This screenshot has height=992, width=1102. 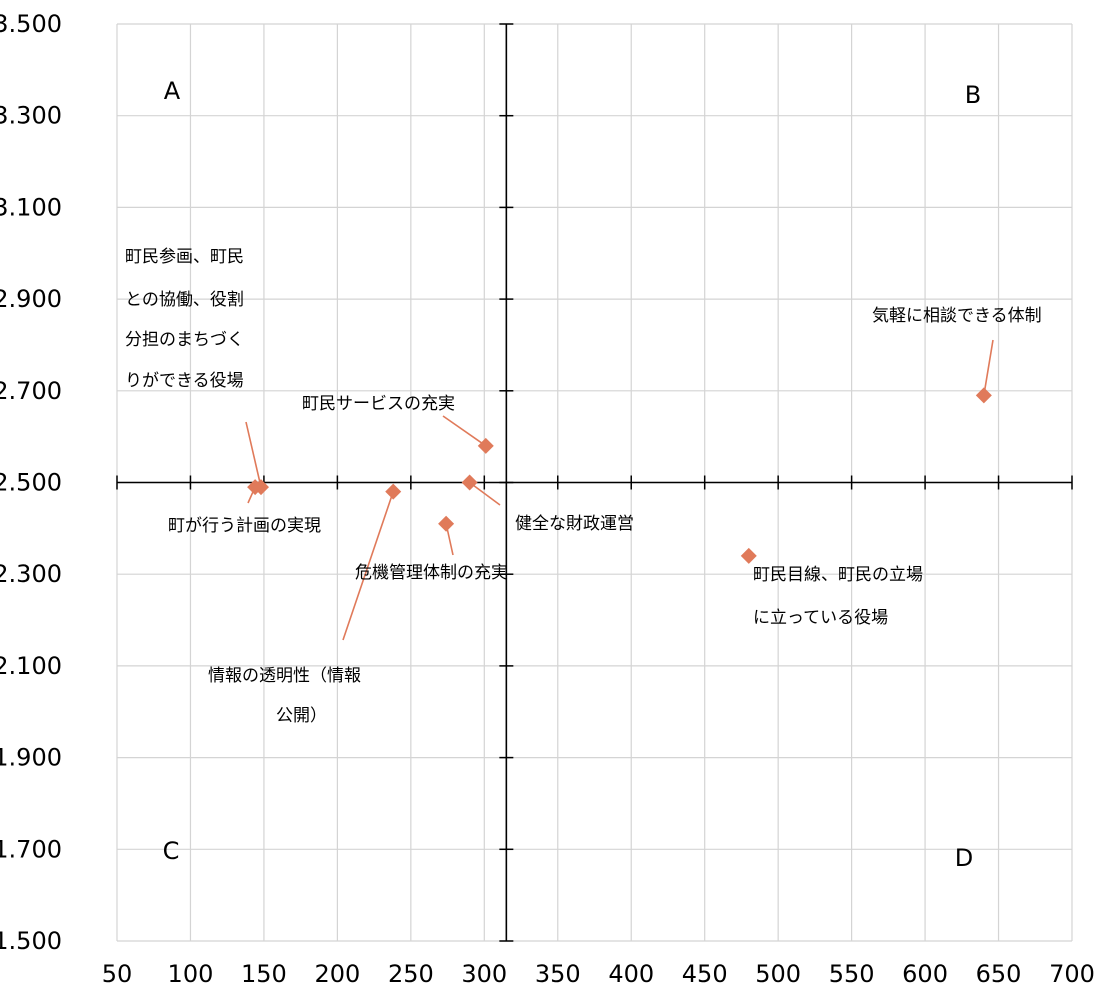 I want to click on label-line: に立っている役場, so click(x=820, y=618).